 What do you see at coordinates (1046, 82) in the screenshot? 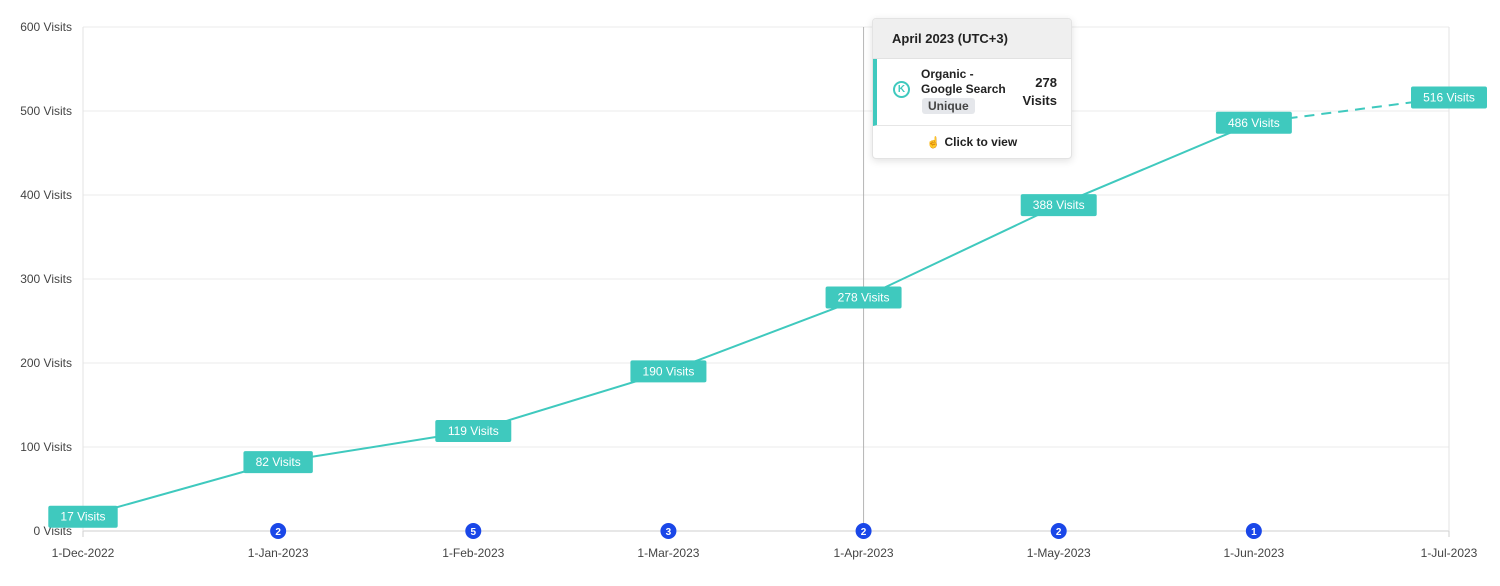
I see `tooltip-value-number: 278` at bounding box center [1046, 82].